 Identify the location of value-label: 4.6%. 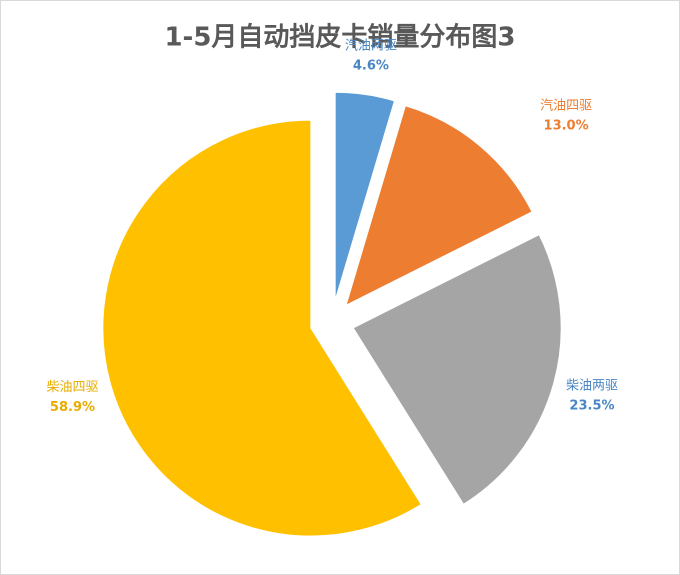
(371, 65).